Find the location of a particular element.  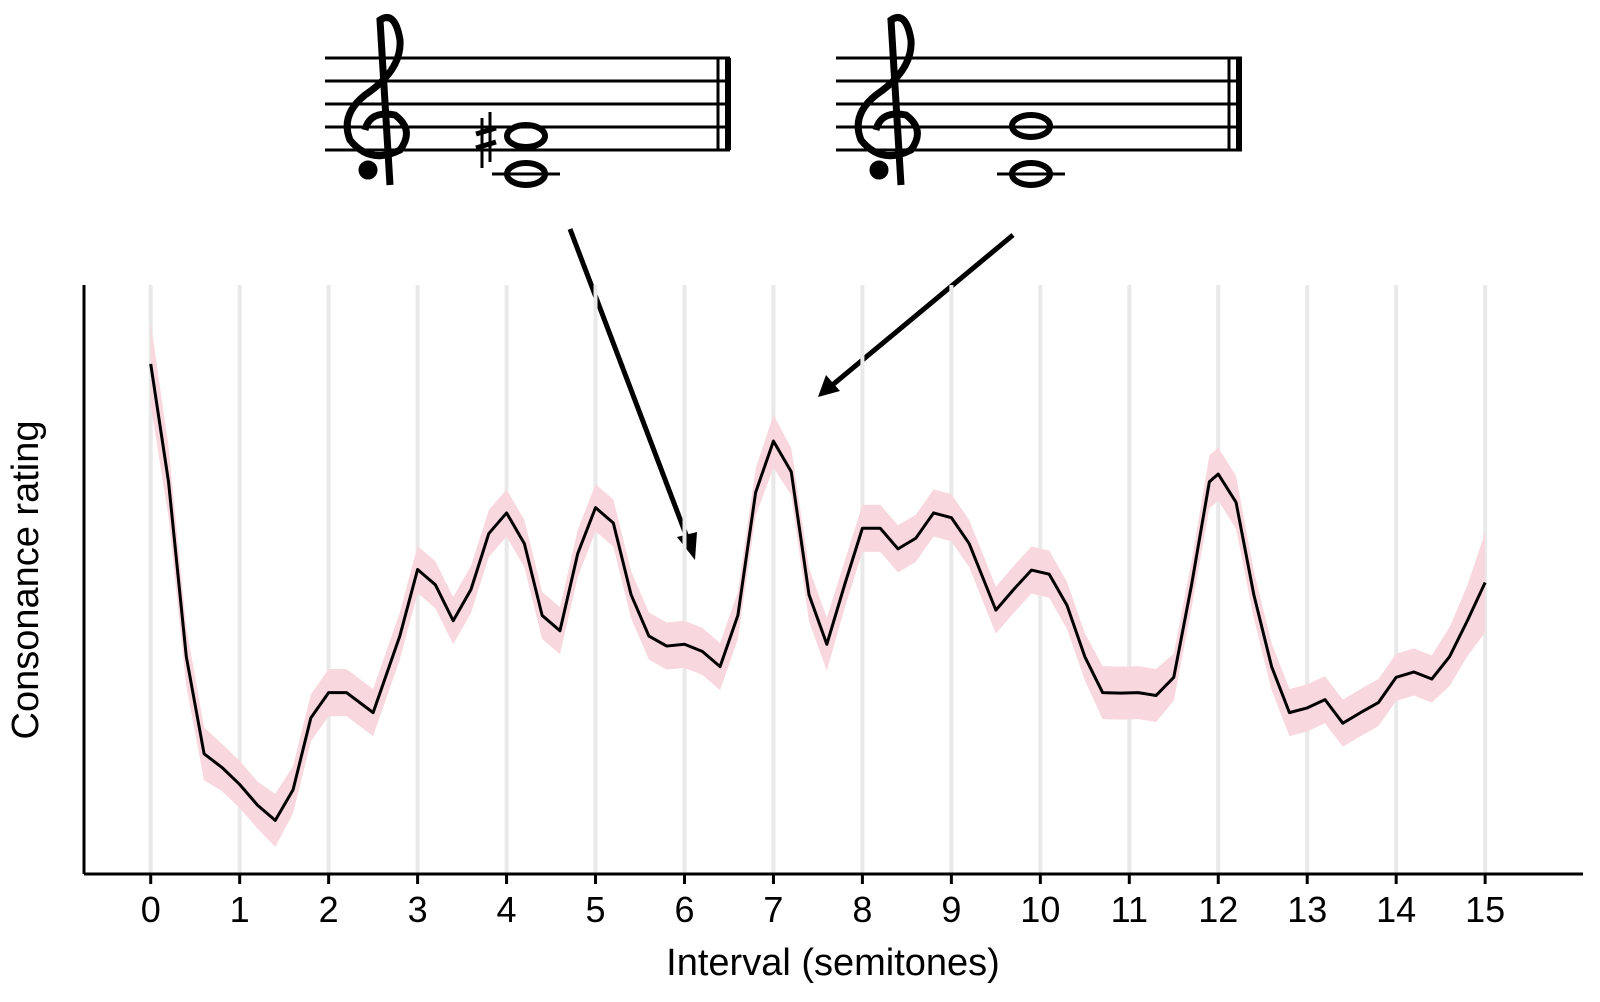

x-tick-label: 14 is located at coordinates (1396, 909).